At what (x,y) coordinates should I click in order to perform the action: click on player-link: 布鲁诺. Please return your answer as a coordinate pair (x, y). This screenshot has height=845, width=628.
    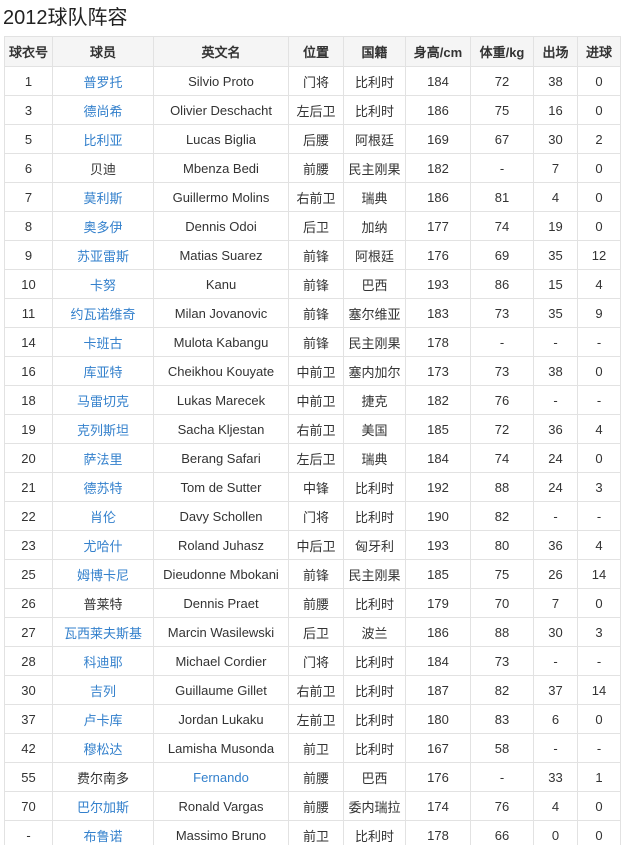
    Looking at the image, I should click on (103, 836).